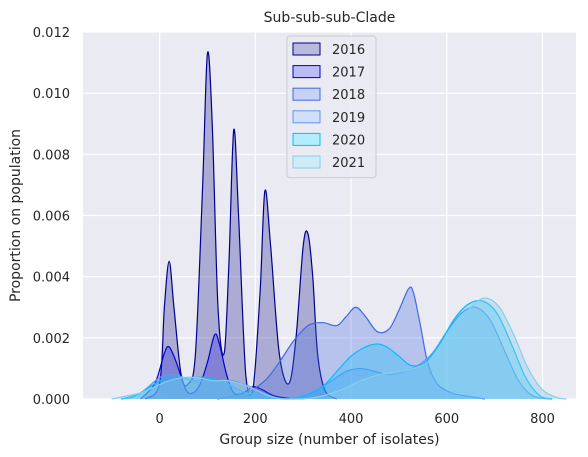 This screenshot has width=588, height=457. What do you see at coordinates (348, 118) in the screenshot?
I see `legend-label: 2019` at bounding box center [348, 118].